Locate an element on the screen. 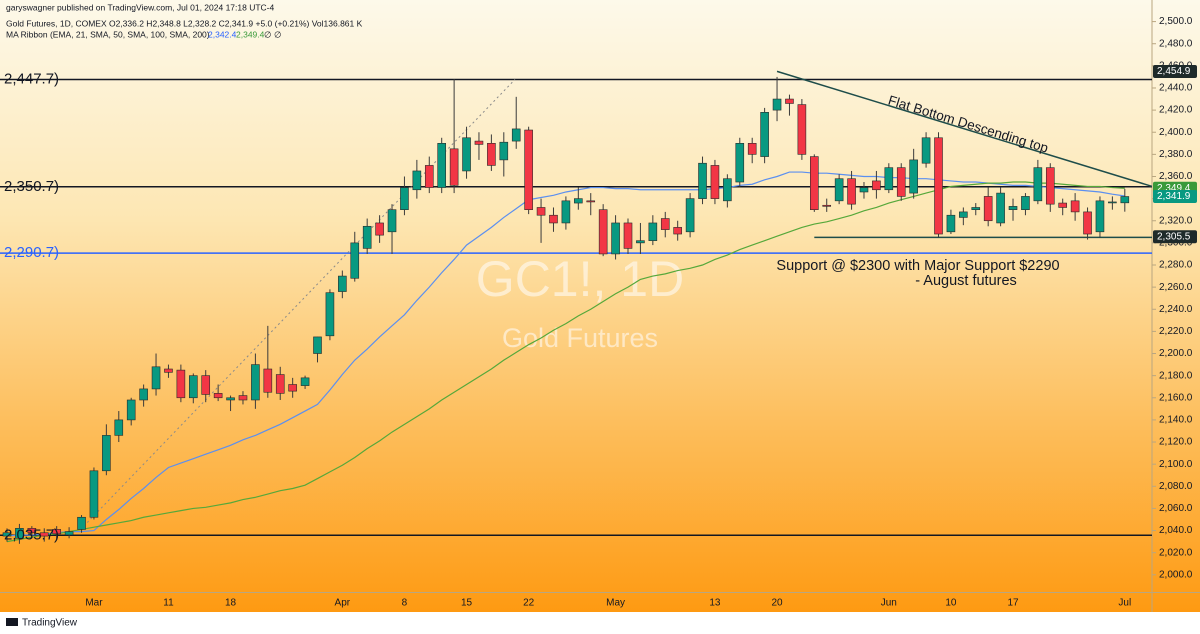  x-tick-label: 13 is located at coordinates (715, 603).